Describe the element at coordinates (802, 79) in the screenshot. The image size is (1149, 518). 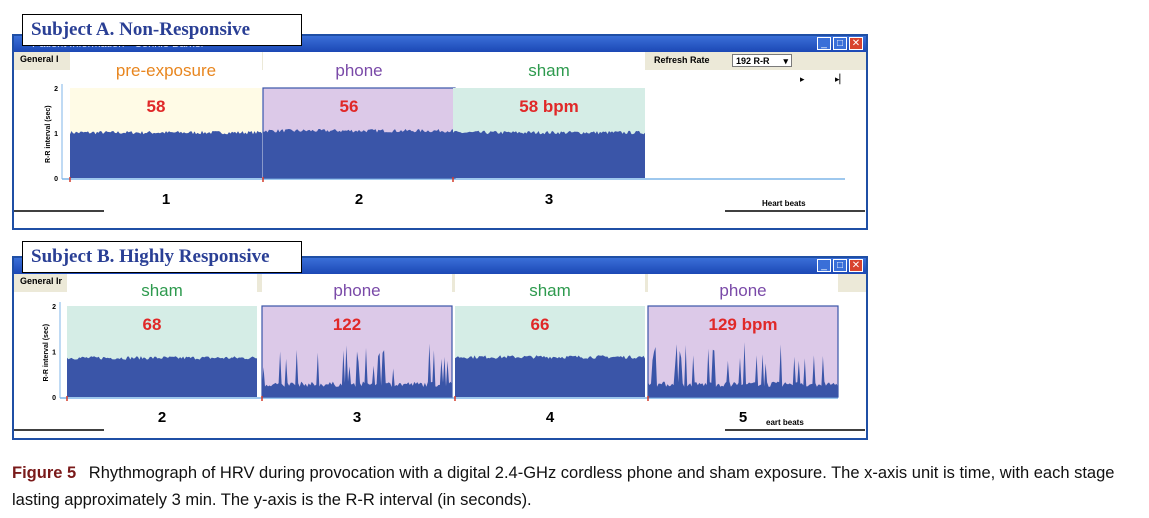
I see `play-icon: ▸` at that location.